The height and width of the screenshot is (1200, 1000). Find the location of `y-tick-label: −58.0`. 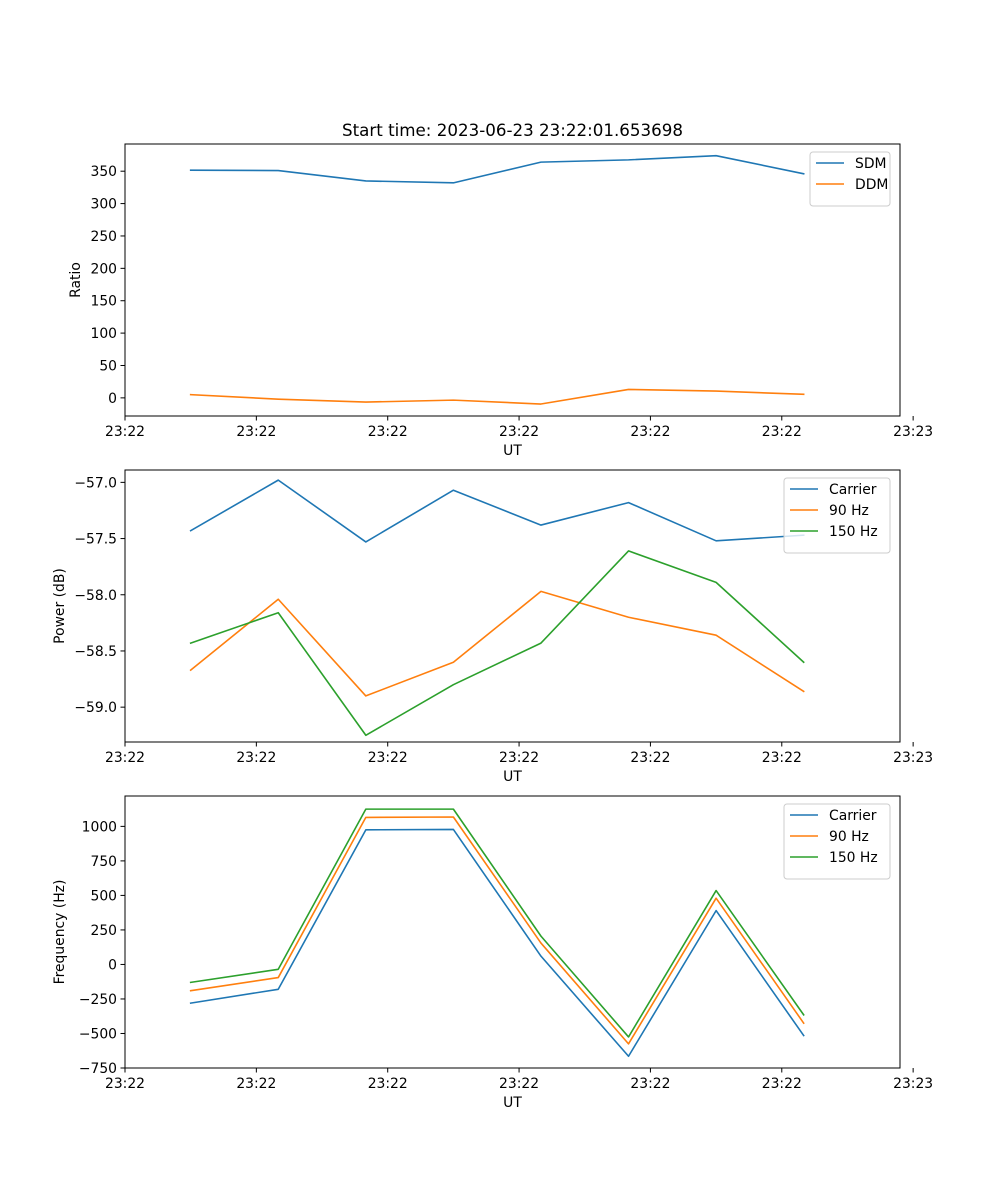

y-tick-label: −58.0 is located at coordinates (95, 596).